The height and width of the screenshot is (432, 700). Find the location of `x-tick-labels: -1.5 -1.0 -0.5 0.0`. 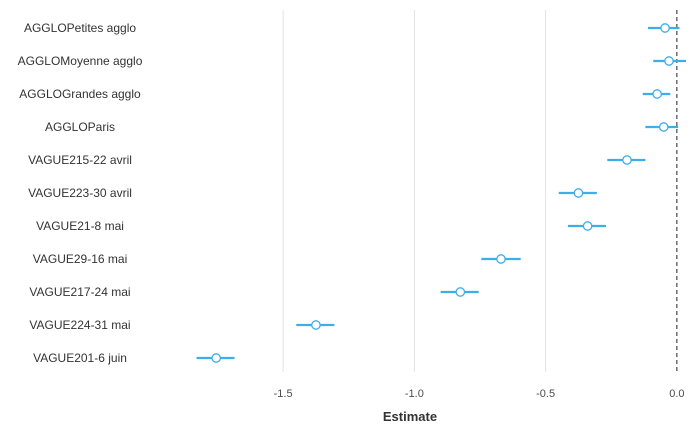

x-tick-labels: -1.5 -1.0 -0.5 0.0 is located at coordinates (479, 394).